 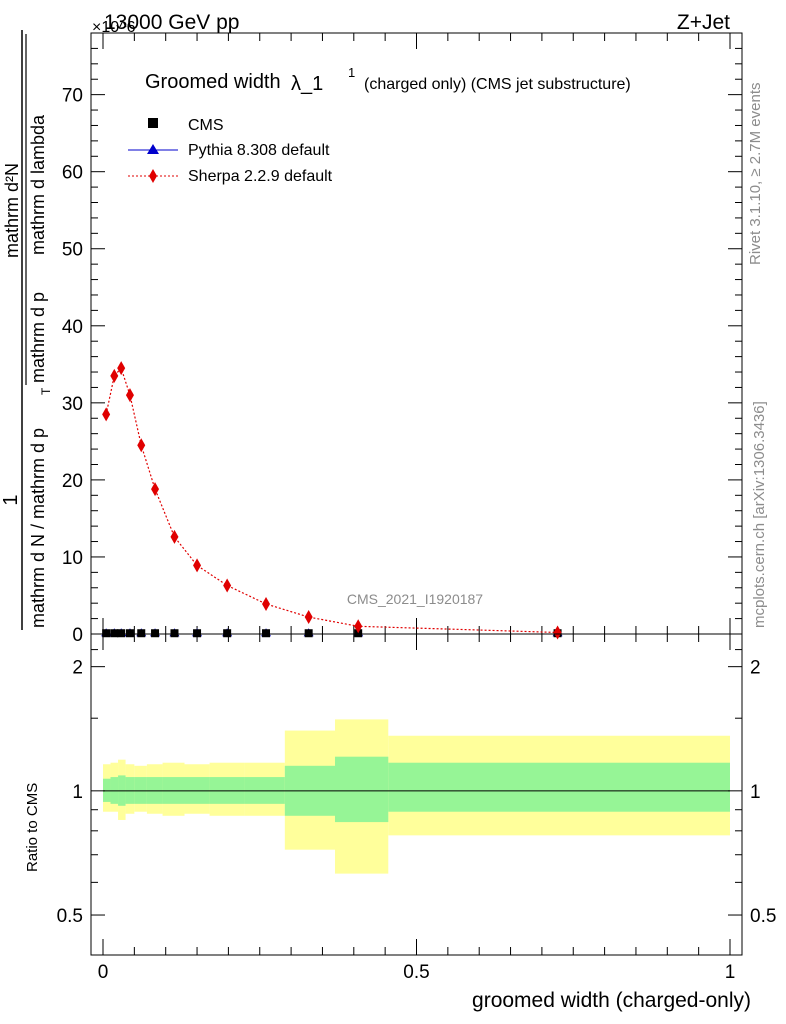 I want to click on main-ytick-label-7: 70, so click(x=72, y=96).